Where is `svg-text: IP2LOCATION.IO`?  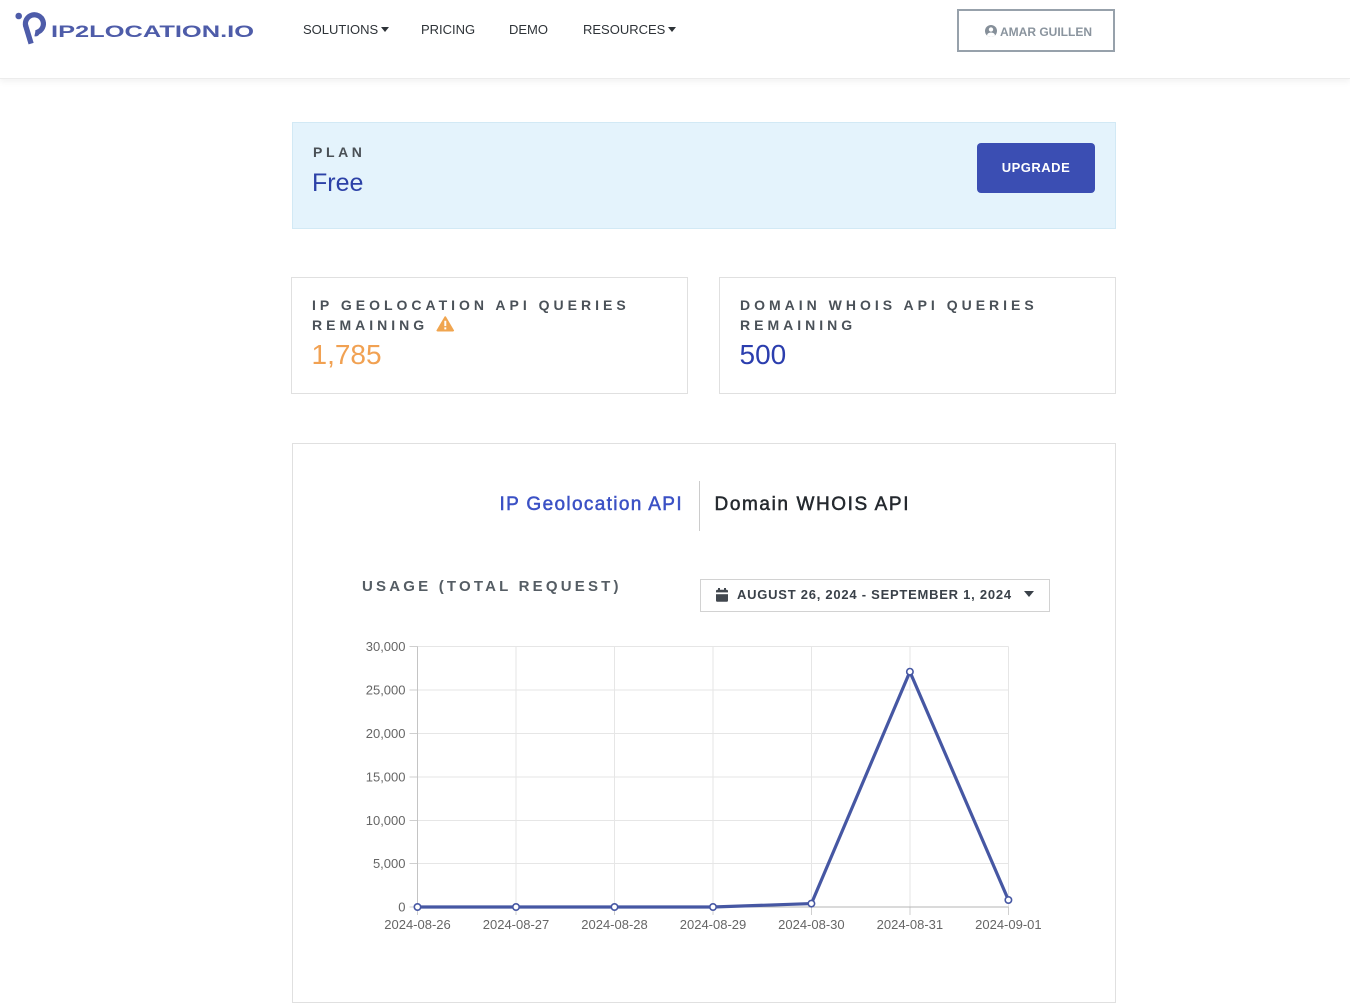
svg-text: IP2LOCATION.IO is located at coordinates (152, 31).